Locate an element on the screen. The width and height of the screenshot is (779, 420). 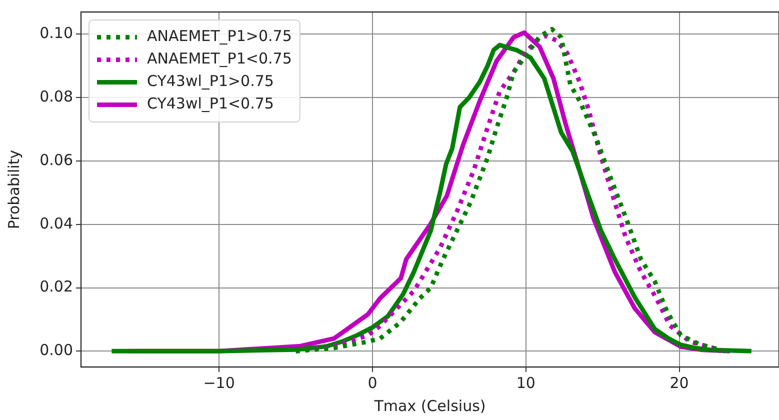
x-tick-label: −10 is located at coordinates (219, 383).